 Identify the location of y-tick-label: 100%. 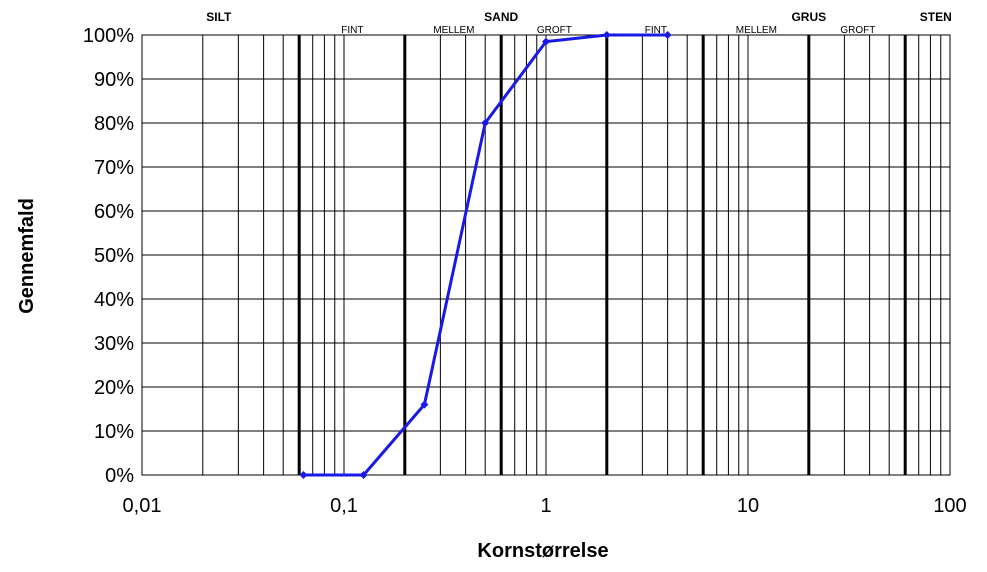
(108, 36).